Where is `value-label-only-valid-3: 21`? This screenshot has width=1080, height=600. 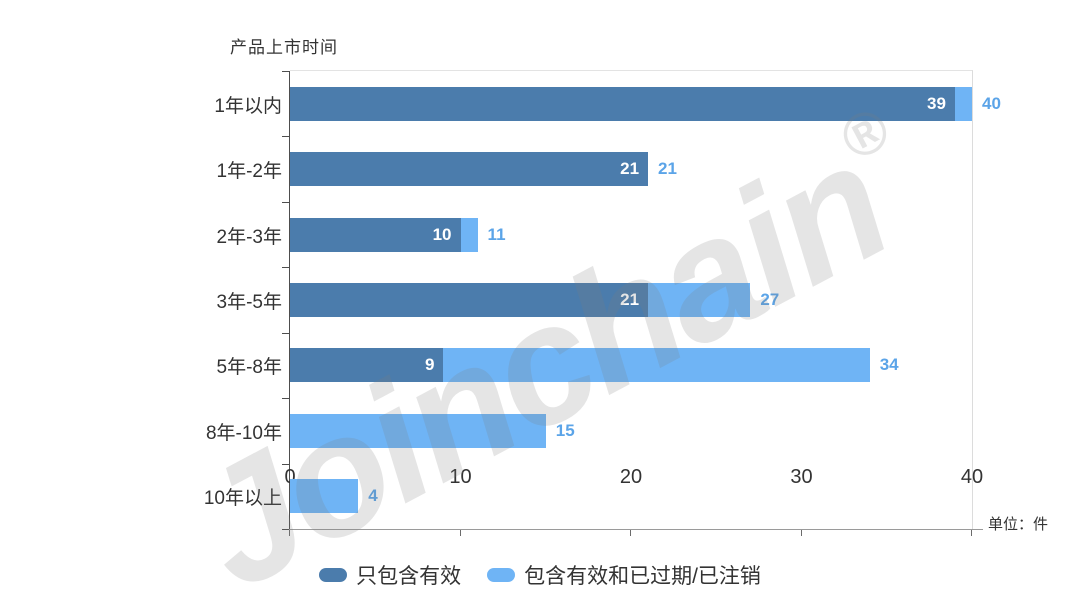 value-label-only-valid-3: 21 is located at coordinates (630, 299).